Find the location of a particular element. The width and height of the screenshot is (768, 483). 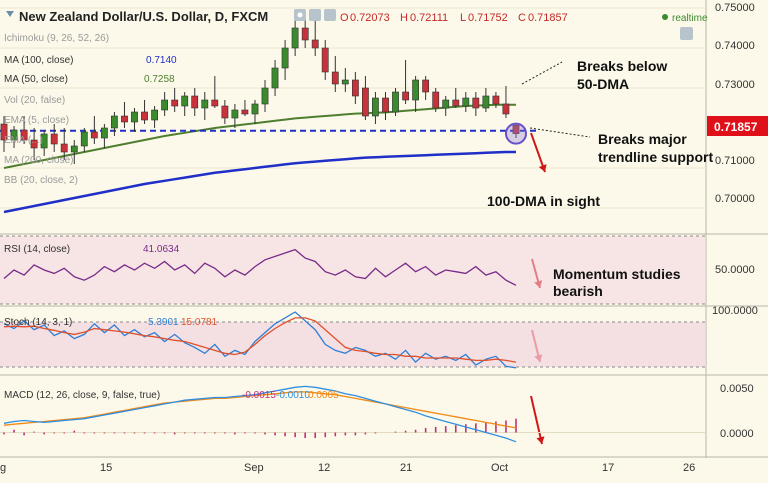

annotation-breaks-50dma-line1: Breaks below is located at coordinates (622, 66).